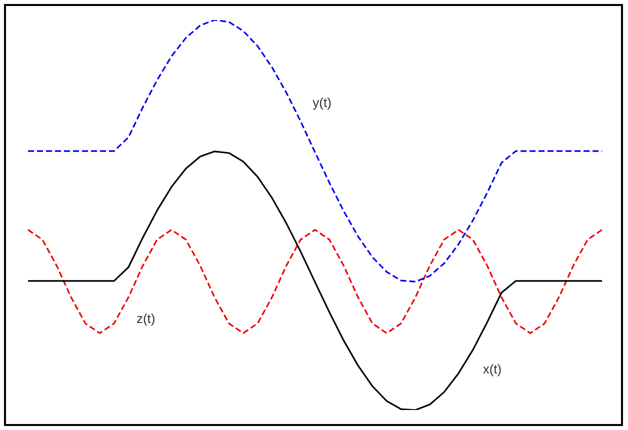  What do you see at coordinates (492, 369) in the screenshot?
I see `series-label: x(t)` at bounding box center [492, 369].